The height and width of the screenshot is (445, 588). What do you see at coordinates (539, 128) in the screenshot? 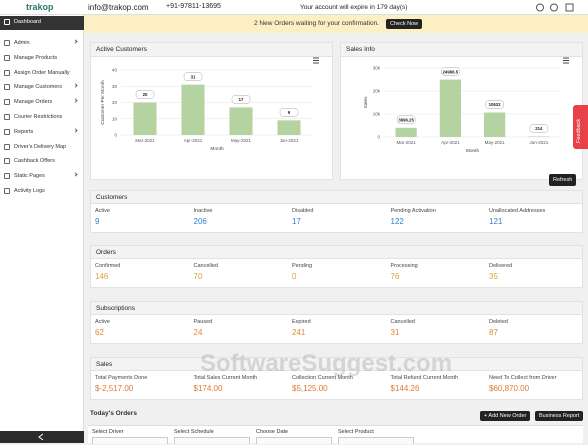
I see `value-label: 214` at bounding box center [539, 128].